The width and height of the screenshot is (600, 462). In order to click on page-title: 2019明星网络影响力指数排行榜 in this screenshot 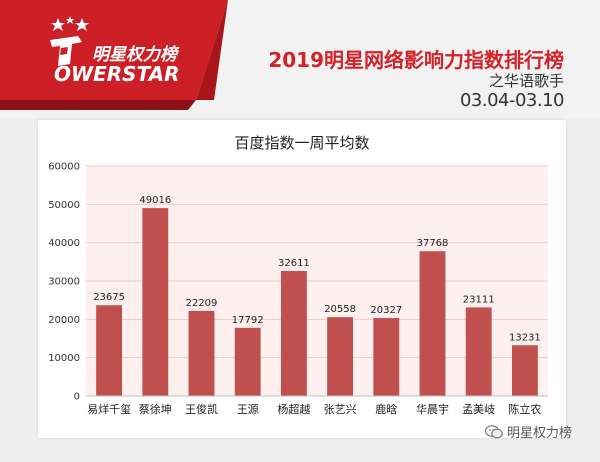, I will do `click(416, 60)`.